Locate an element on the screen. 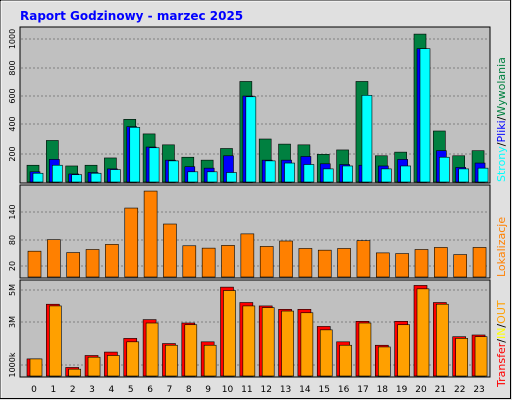 This screenshot has height=404, width=512. legend-strony: Strony is located at coordinates (501, 164).